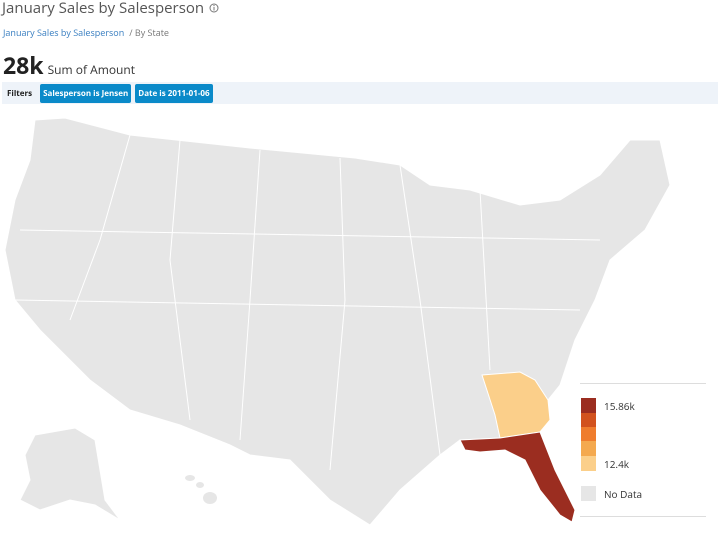 The image size is (719, 536). Describe the element at coordinates (617, 464) in the screenshot. I see `legend-min: 12.4k` at that location.